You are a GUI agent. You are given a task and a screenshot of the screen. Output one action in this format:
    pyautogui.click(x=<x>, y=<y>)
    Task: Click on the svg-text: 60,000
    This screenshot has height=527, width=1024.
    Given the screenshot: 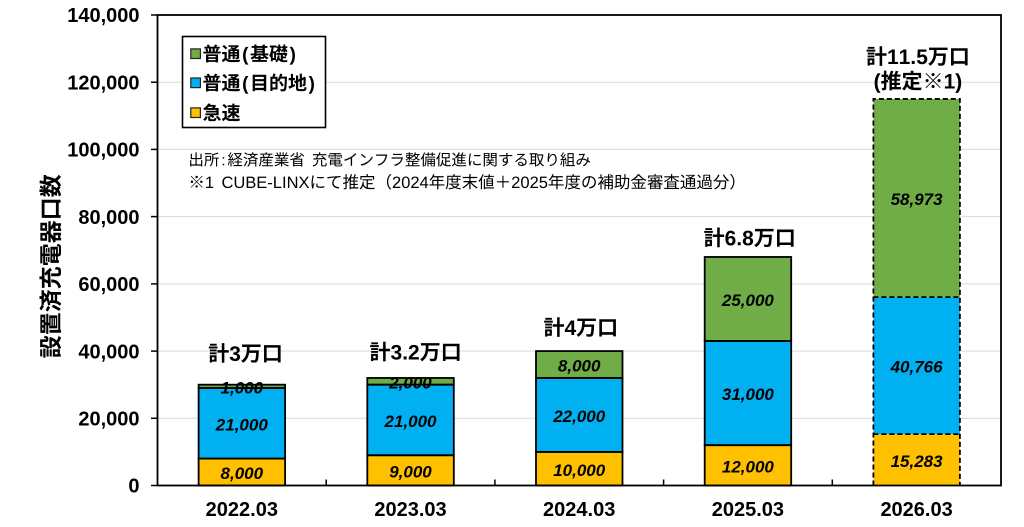 What is the action you would take?
    pyautogui.click(x=108, y=285)
    